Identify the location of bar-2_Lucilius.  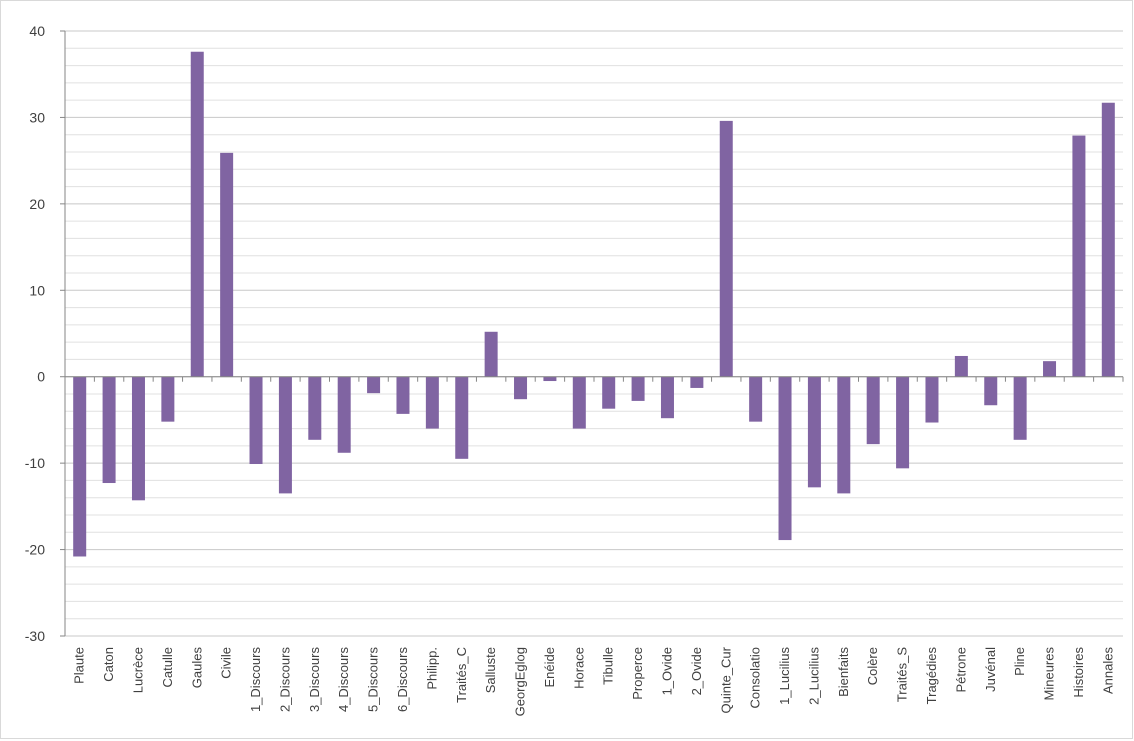
(814, 432).